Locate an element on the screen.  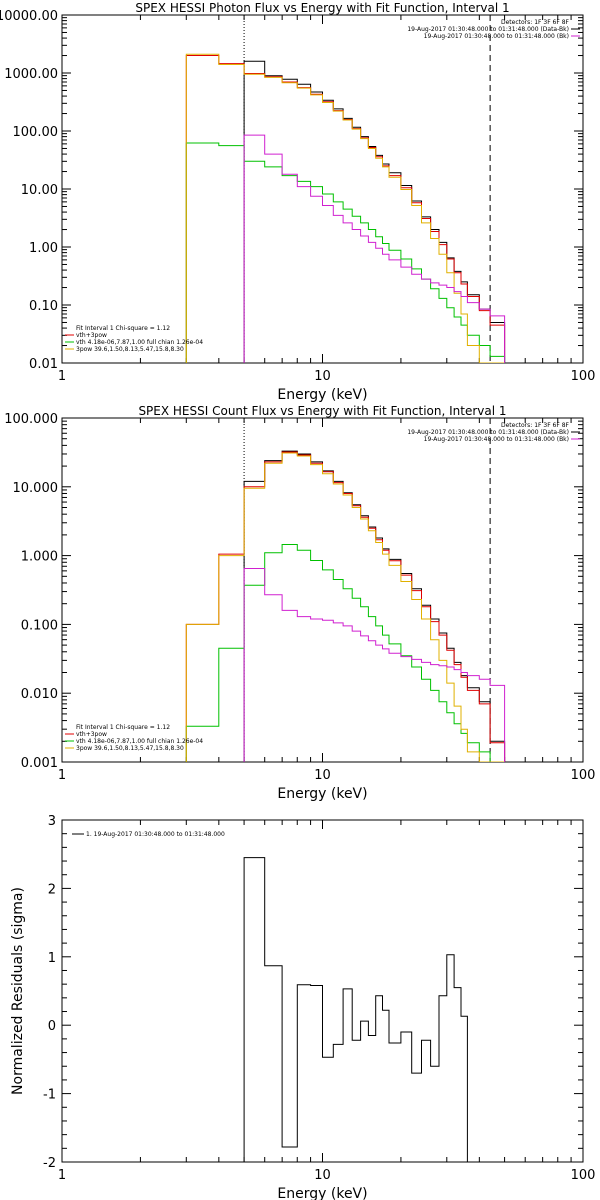
y-tick-label: -1 is located at coordinates (49, 1095).